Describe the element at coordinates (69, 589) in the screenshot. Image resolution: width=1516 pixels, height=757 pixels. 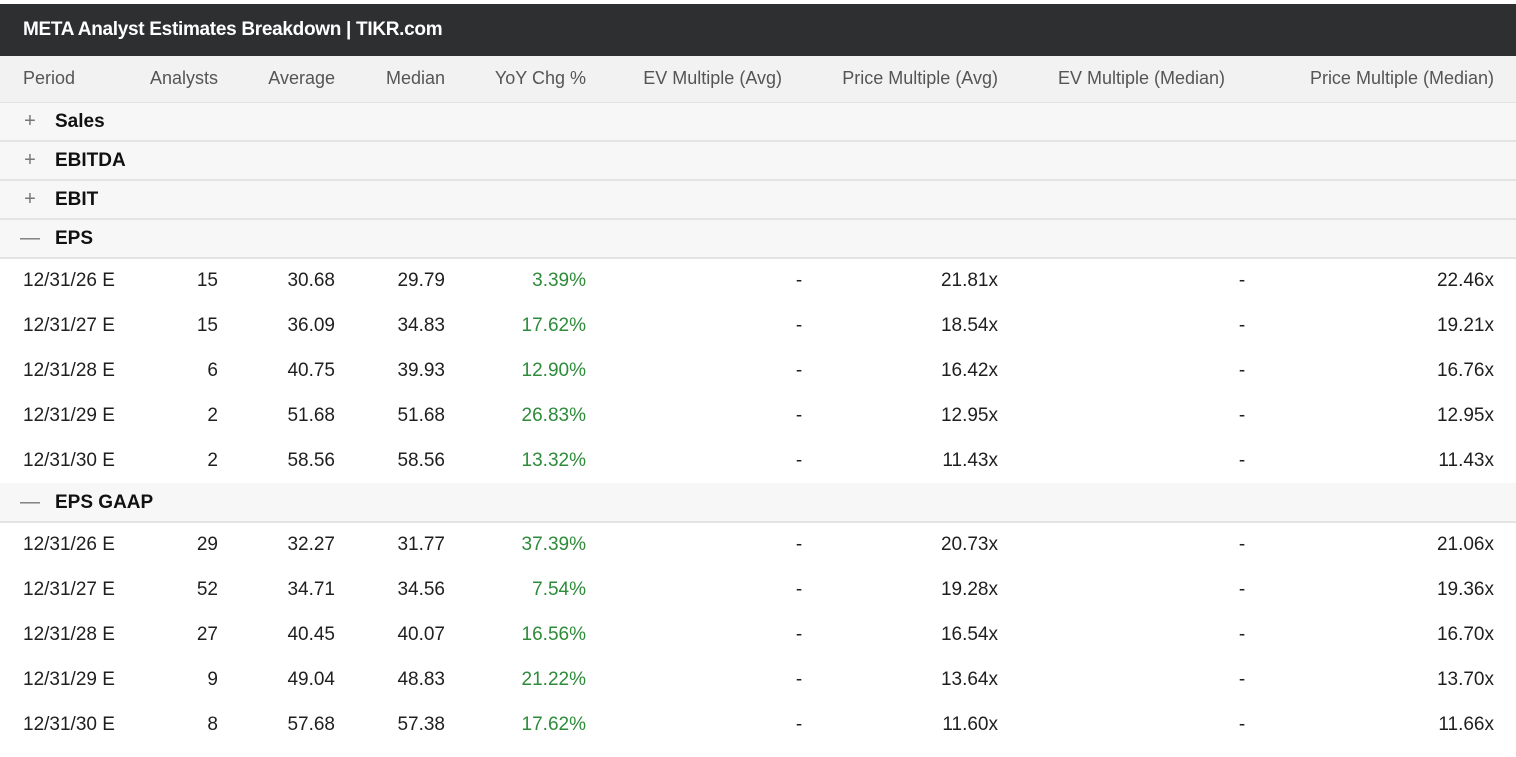
I see `cell-period: 12/31/27 E` at that location.